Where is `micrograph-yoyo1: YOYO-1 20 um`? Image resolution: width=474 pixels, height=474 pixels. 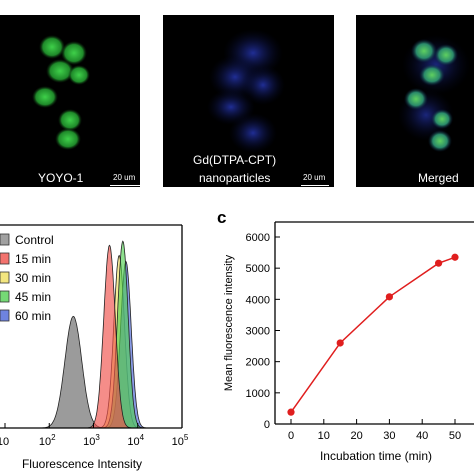 micrograph-yoyo1: YOYO-1 20 um is located at coordinates (70, 101).